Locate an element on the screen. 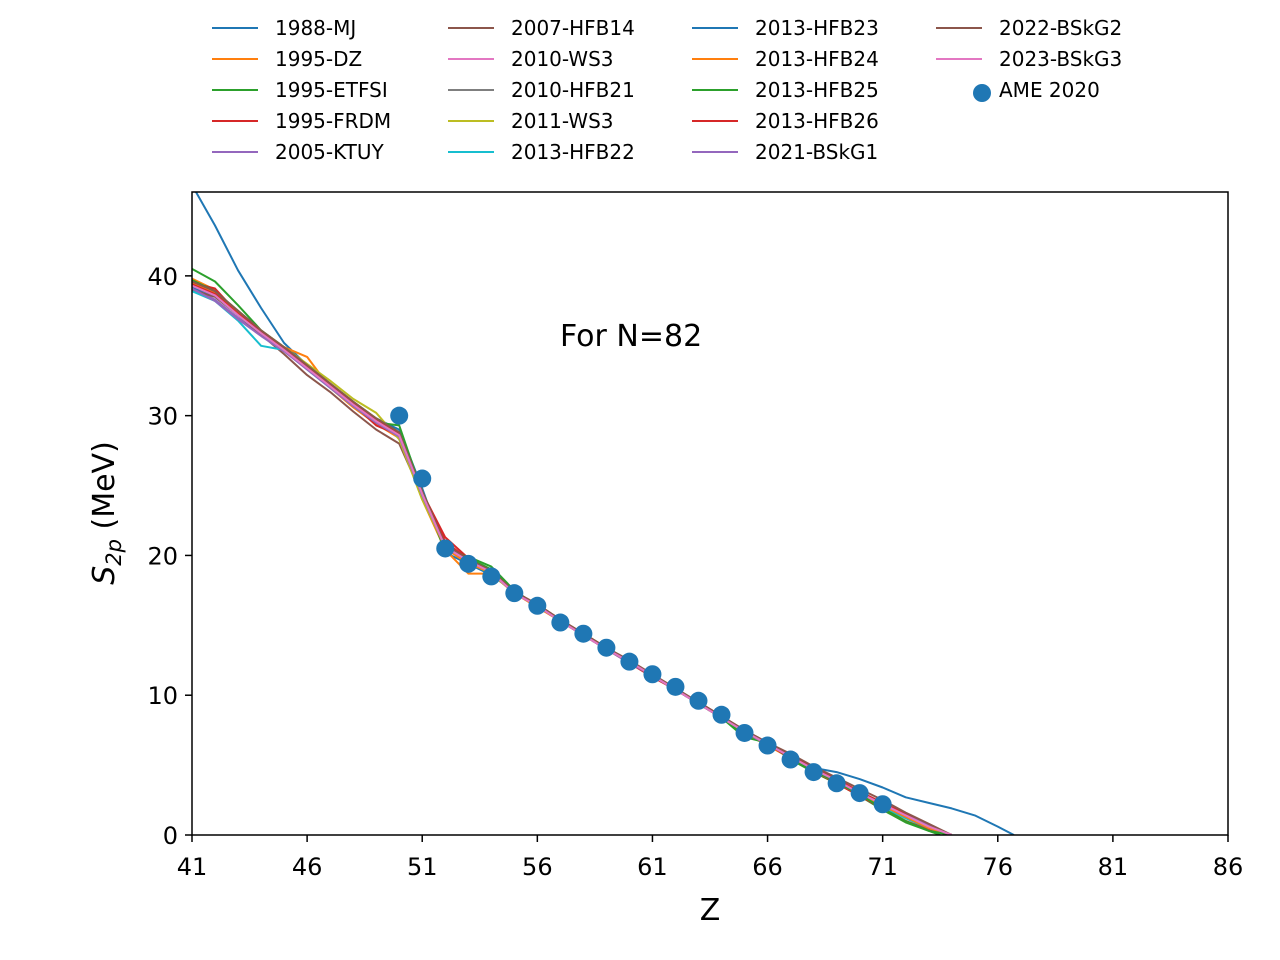 Image resolution: width=1280 pixels, height=960 pixels. x-tick-label: 86 is located at coordinates (1228, 867).